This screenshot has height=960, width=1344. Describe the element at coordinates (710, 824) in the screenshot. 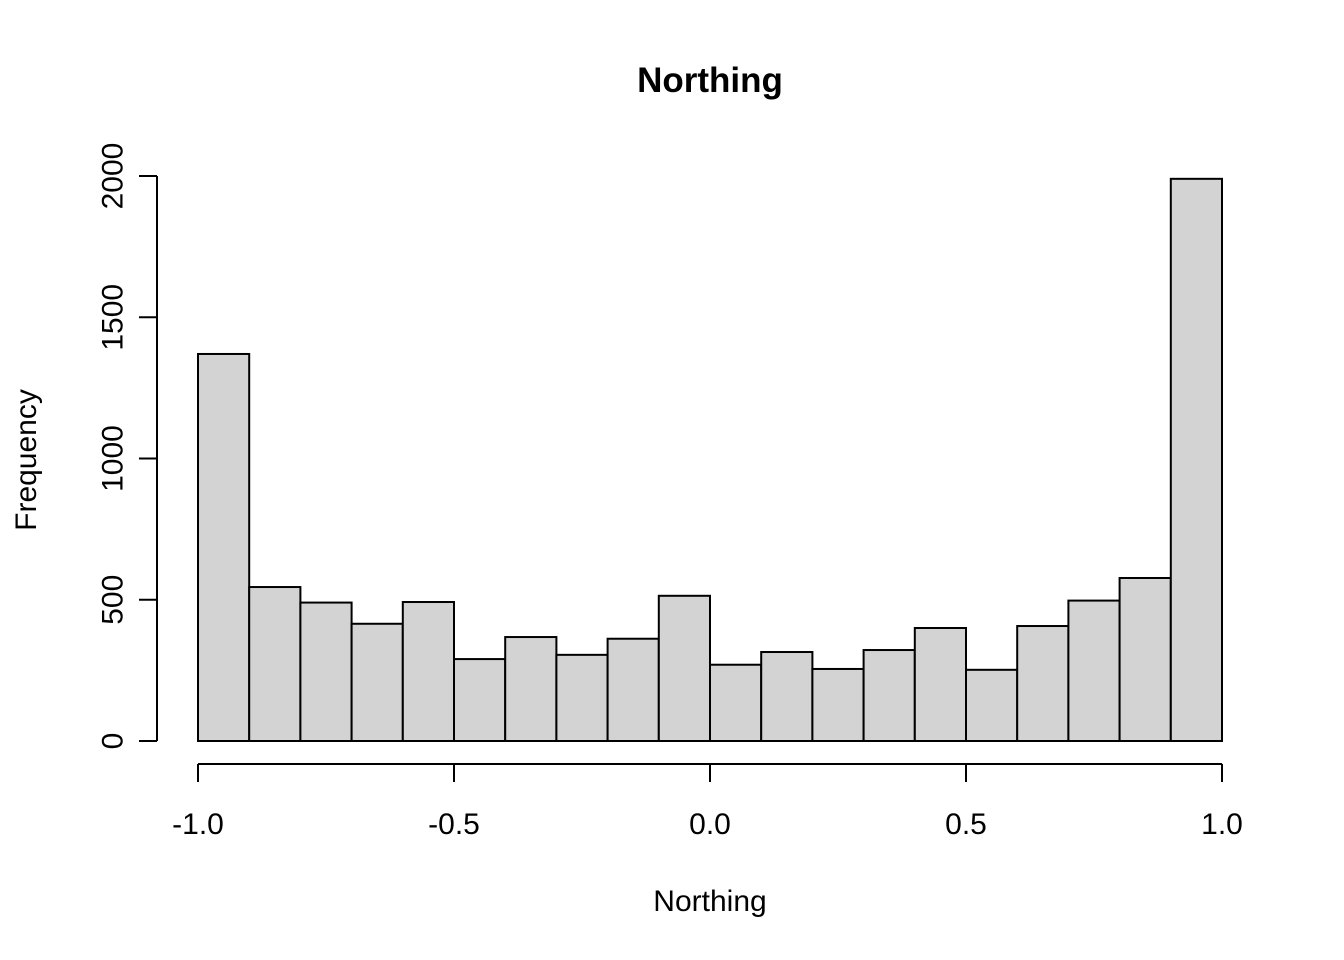

I see `x-tick-label-2: 0.0` at that location.